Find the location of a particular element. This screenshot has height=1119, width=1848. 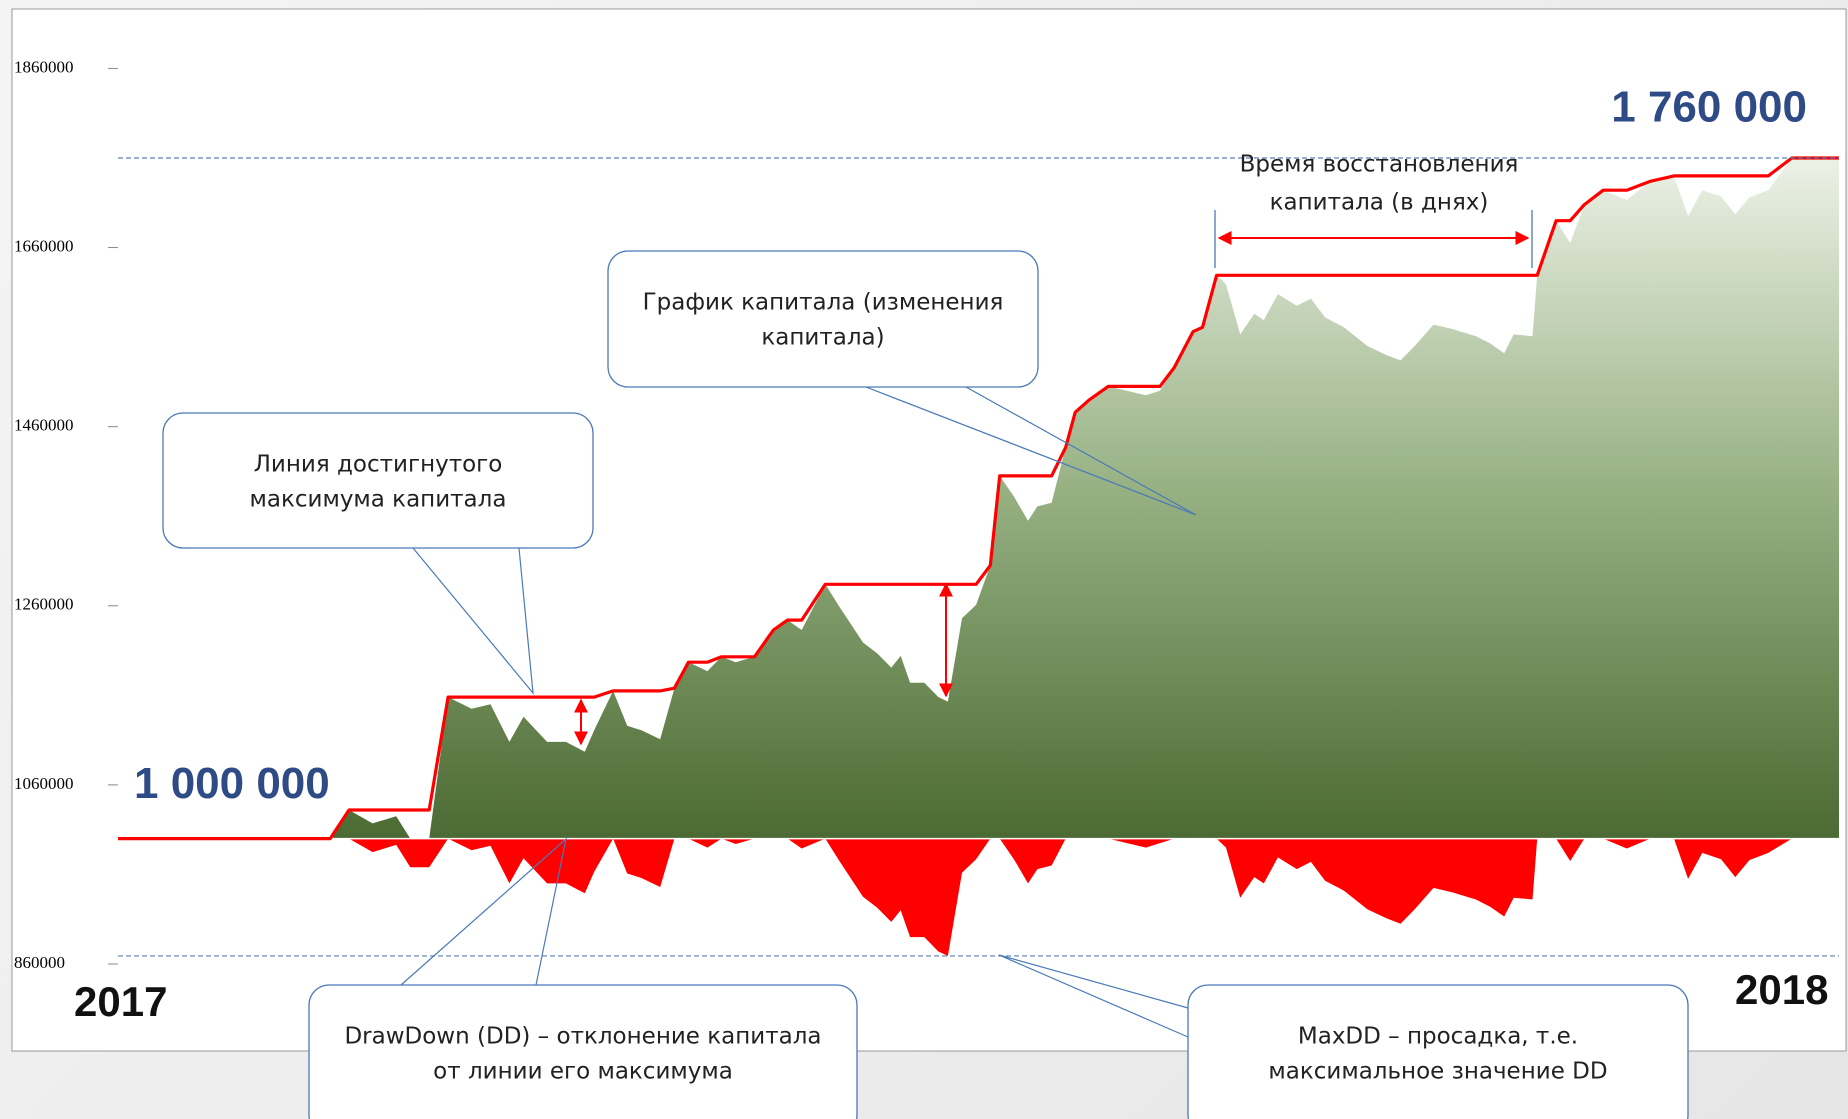

drawdown-area is located at coordinates (978, 897).